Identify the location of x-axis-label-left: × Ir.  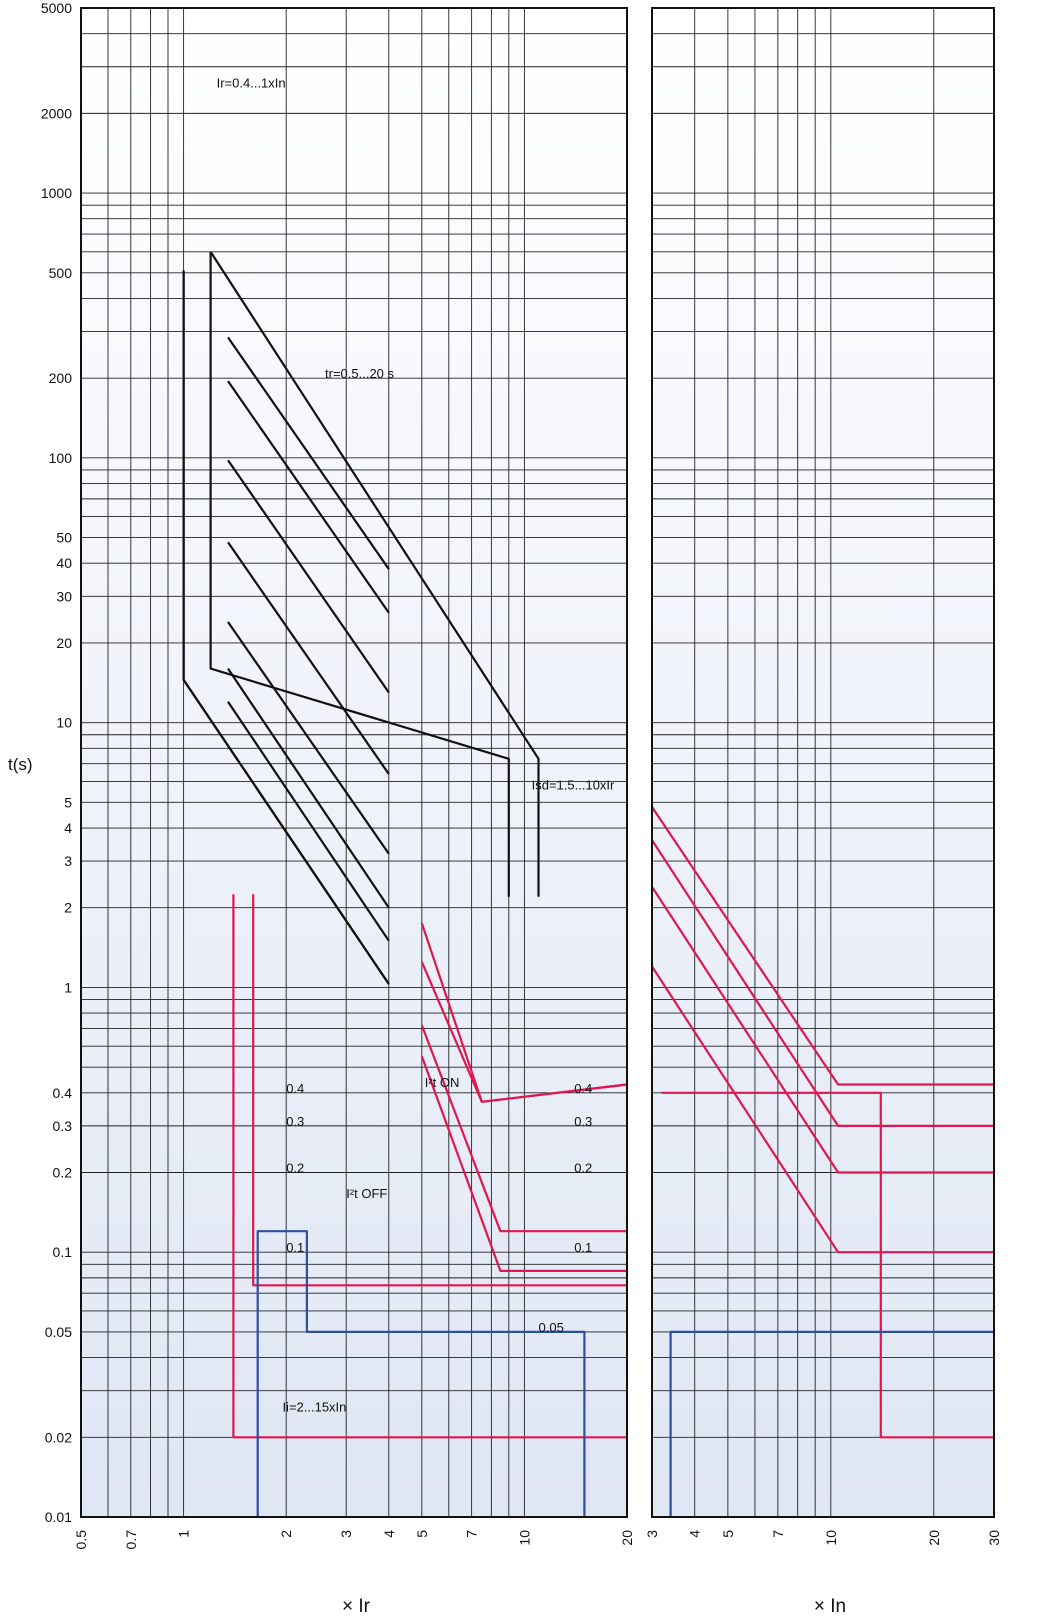
(356, 1606).